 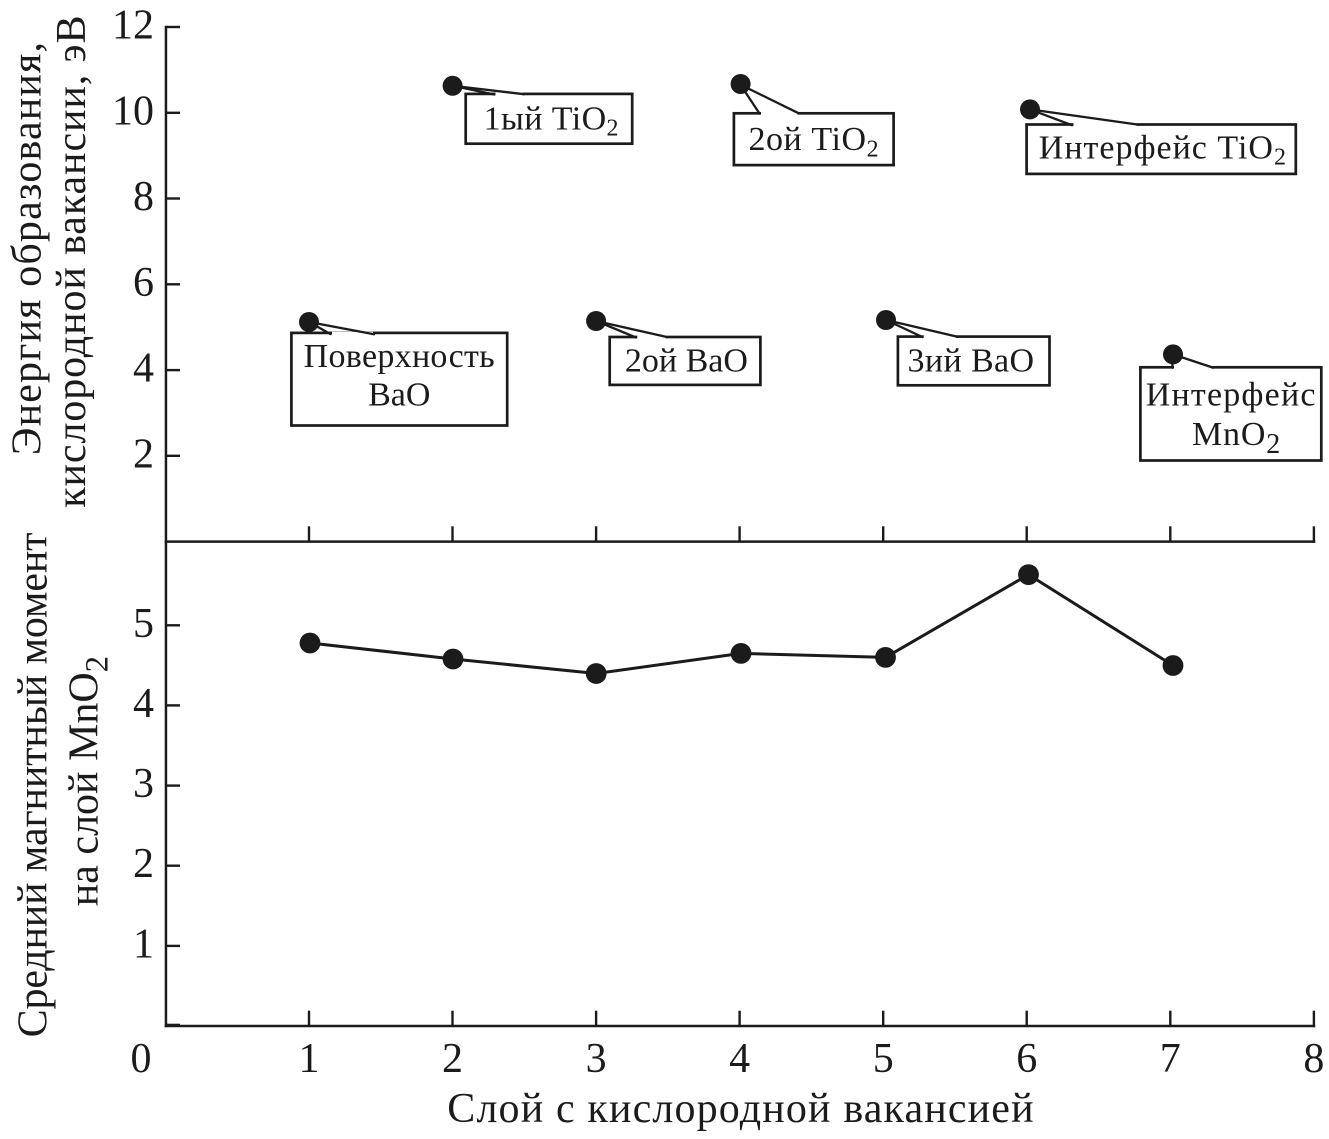 I want to click on svg-text: 2ой BaO, so click(x=686, y=360).